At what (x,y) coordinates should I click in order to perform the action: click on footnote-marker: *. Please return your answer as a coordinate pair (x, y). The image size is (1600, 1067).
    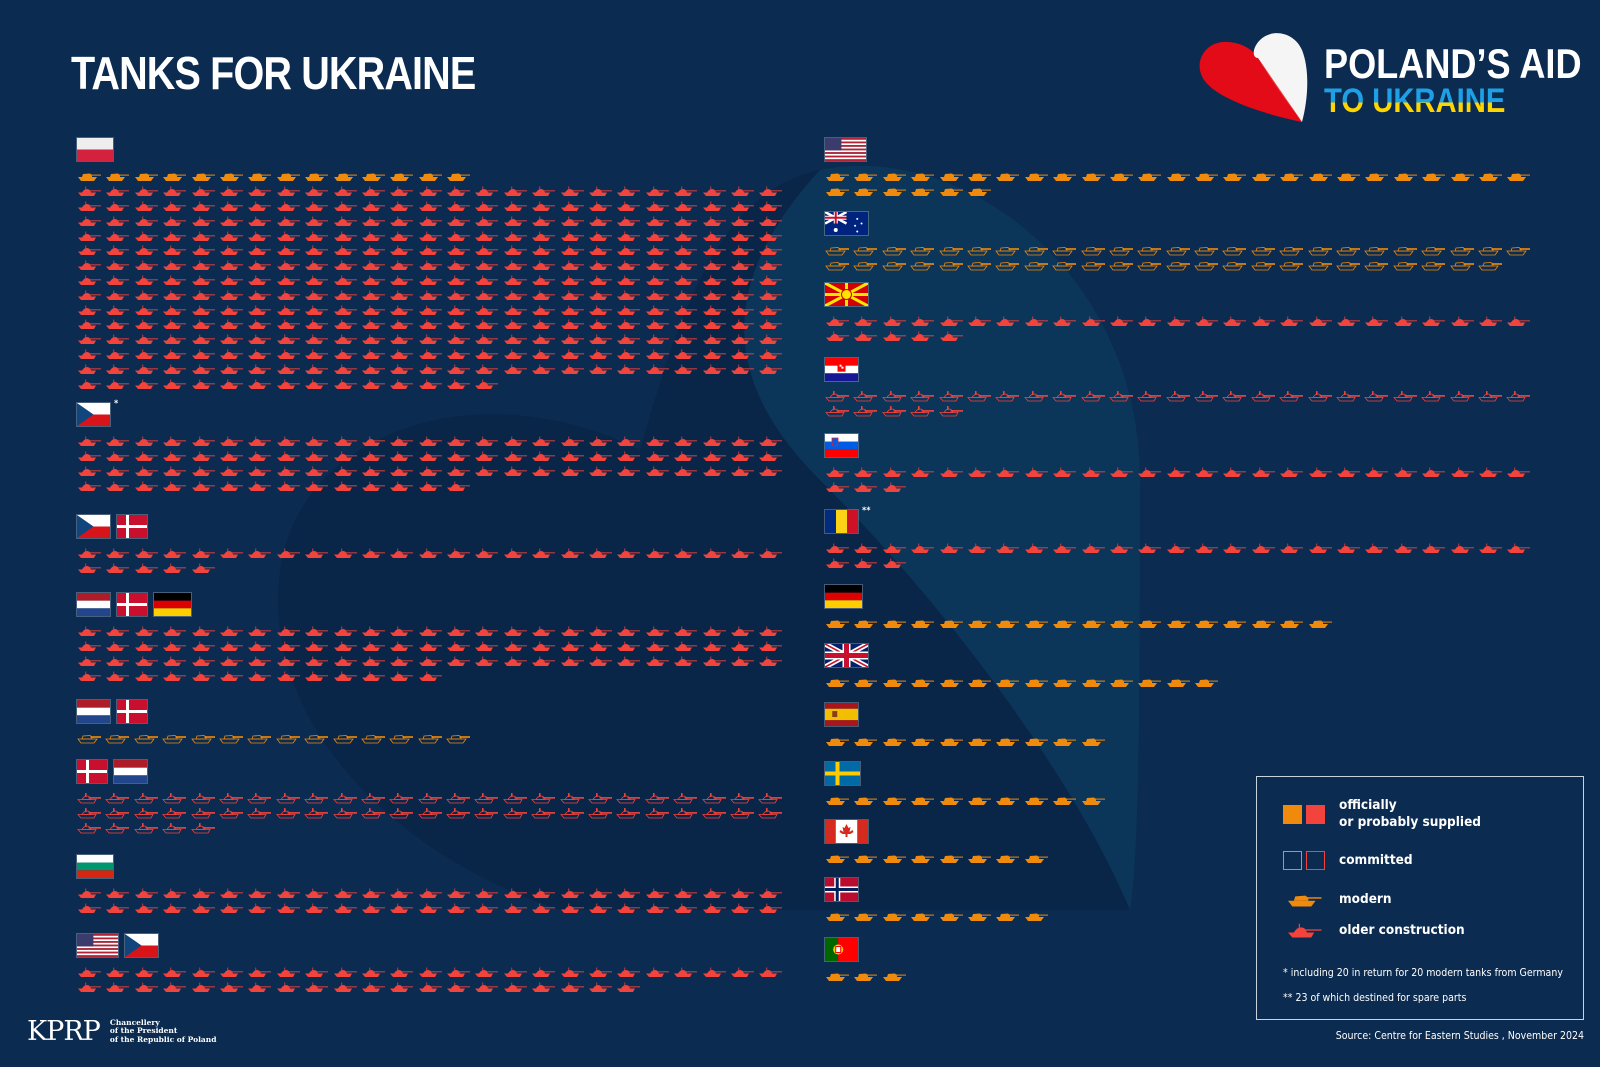
    Looking at the image, I should click on (116, 404).